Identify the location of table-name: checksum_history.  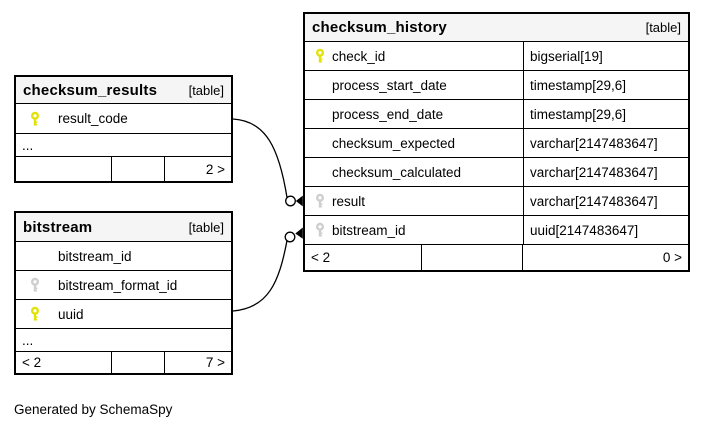
(379, 27).